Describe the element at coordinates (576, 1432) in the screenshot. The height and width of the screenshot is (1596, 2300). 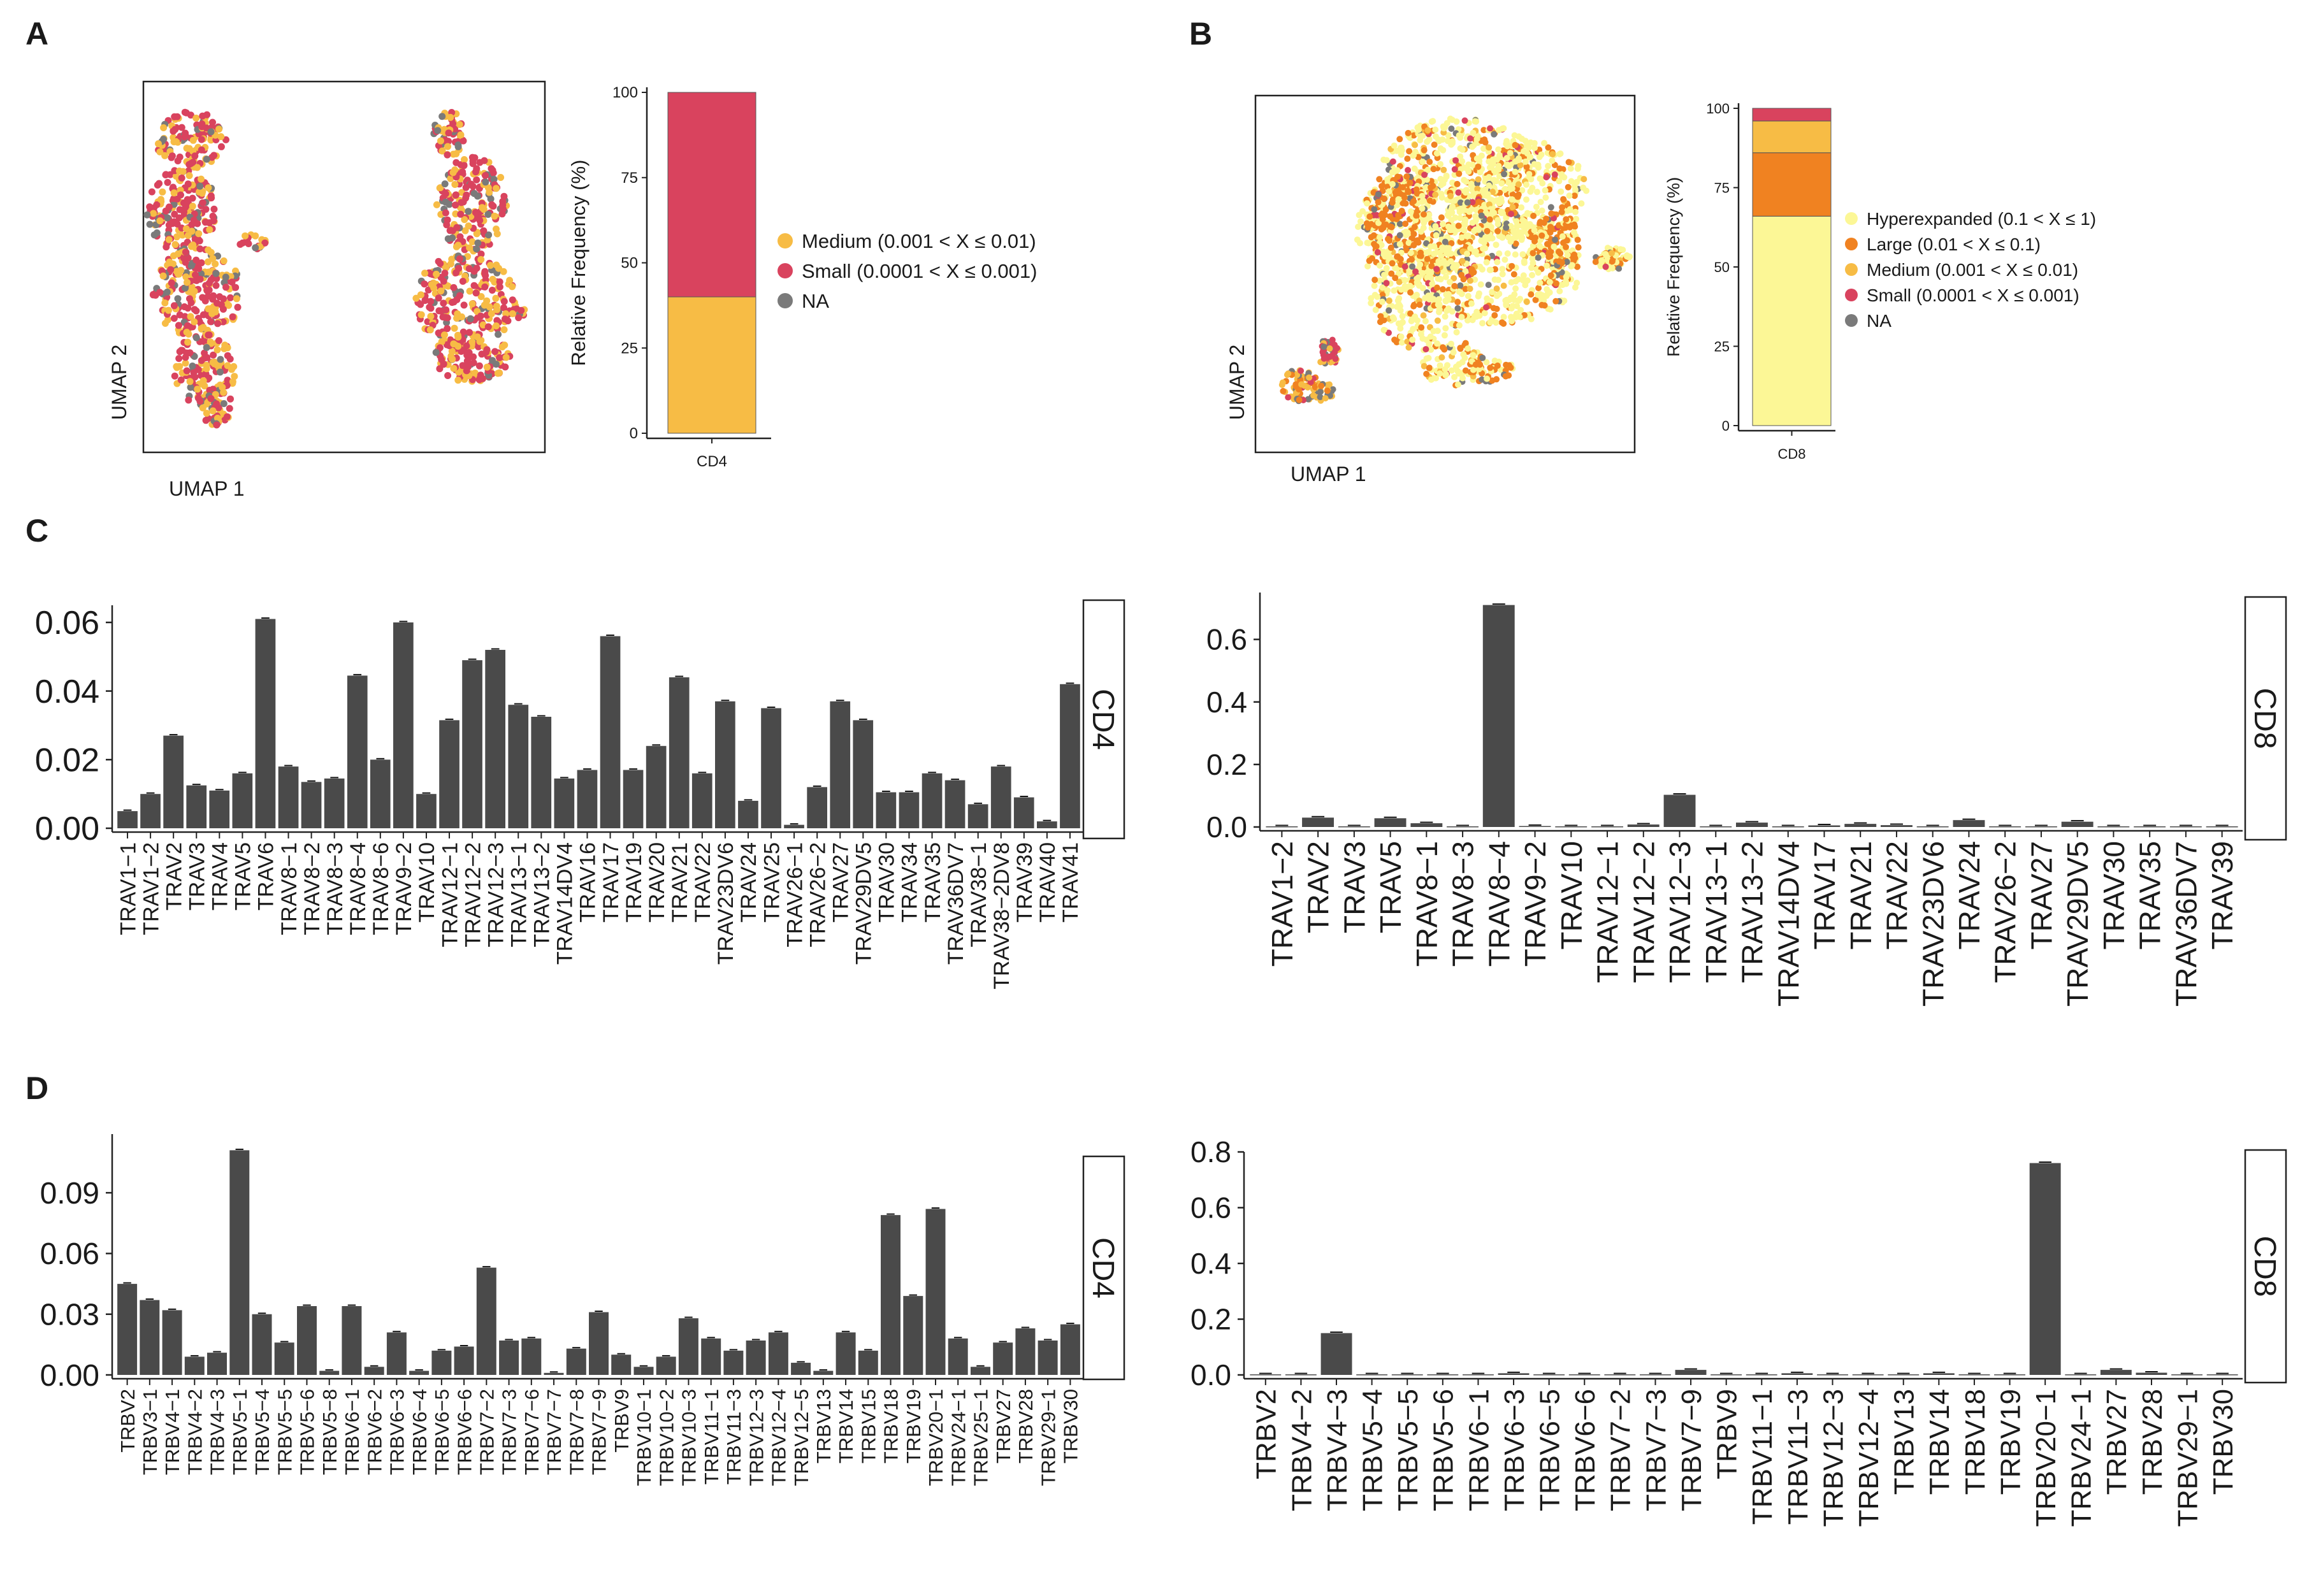
I see `x-category-label: TRBV7−8` at that location.